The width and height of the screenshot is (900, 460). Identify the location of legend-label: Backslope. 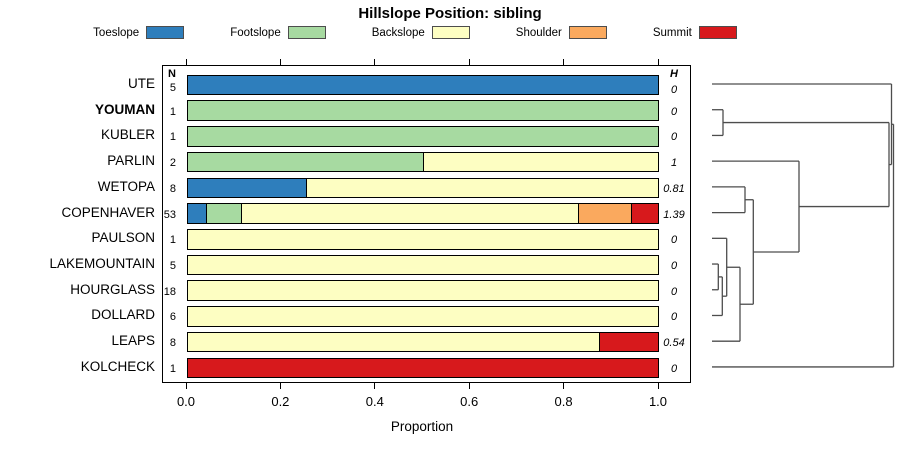
(398, 32).